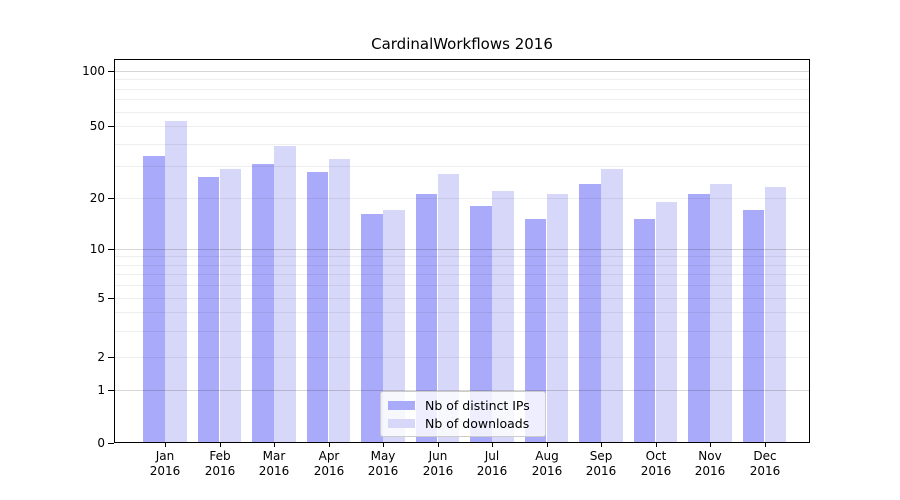  What do you see at coordinates (481, 323) in the screenshot?
I see `bar-distinct-ips-jul` at bounding box center [481, 323].